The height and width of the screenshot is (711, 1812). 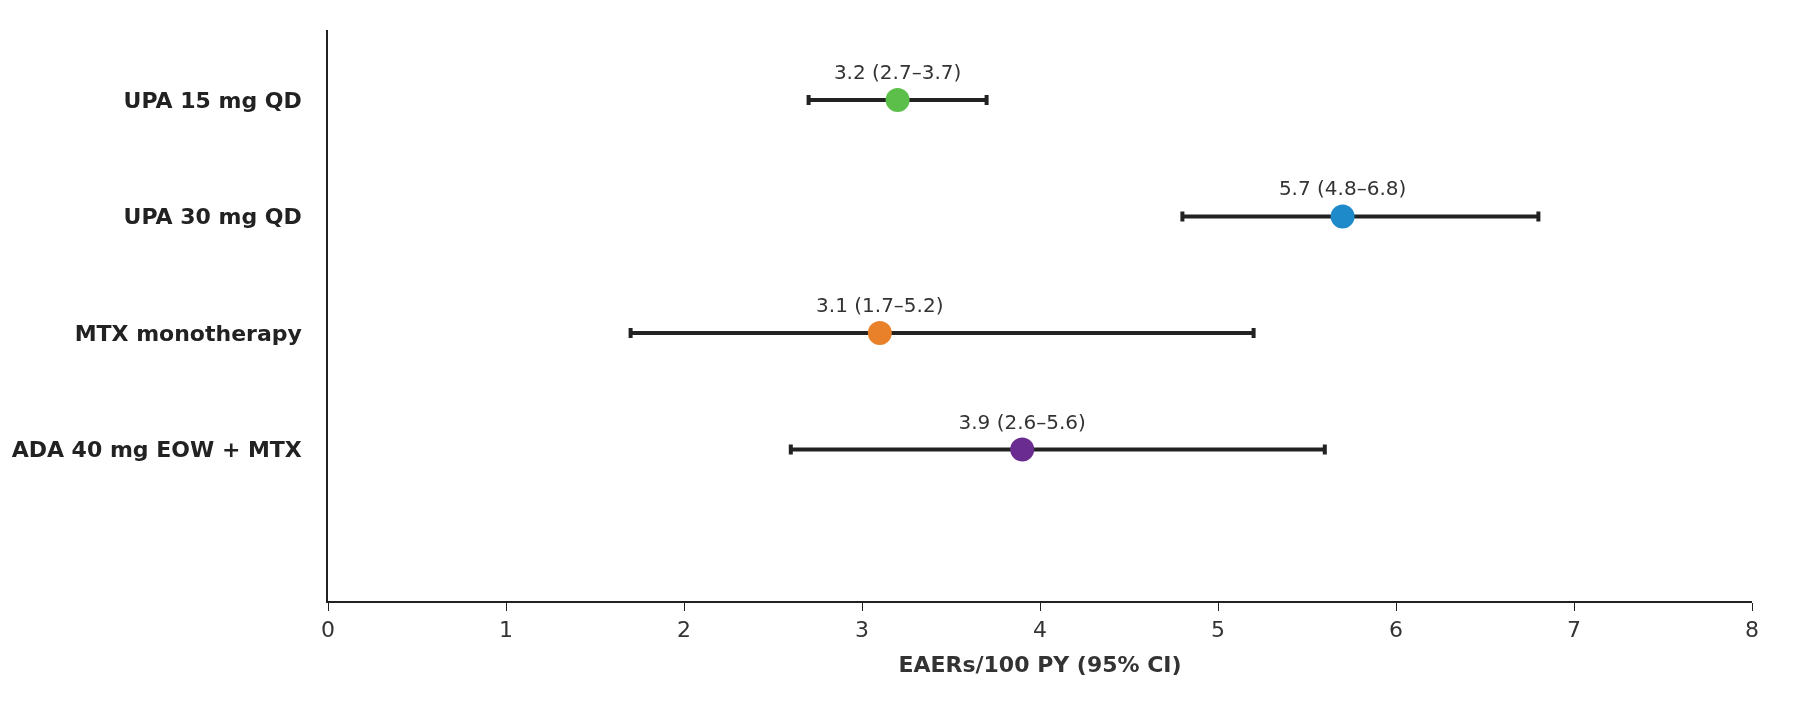 I want to click on data-label: 3.1 (1.7–5.2), so click(x=880, y=304).